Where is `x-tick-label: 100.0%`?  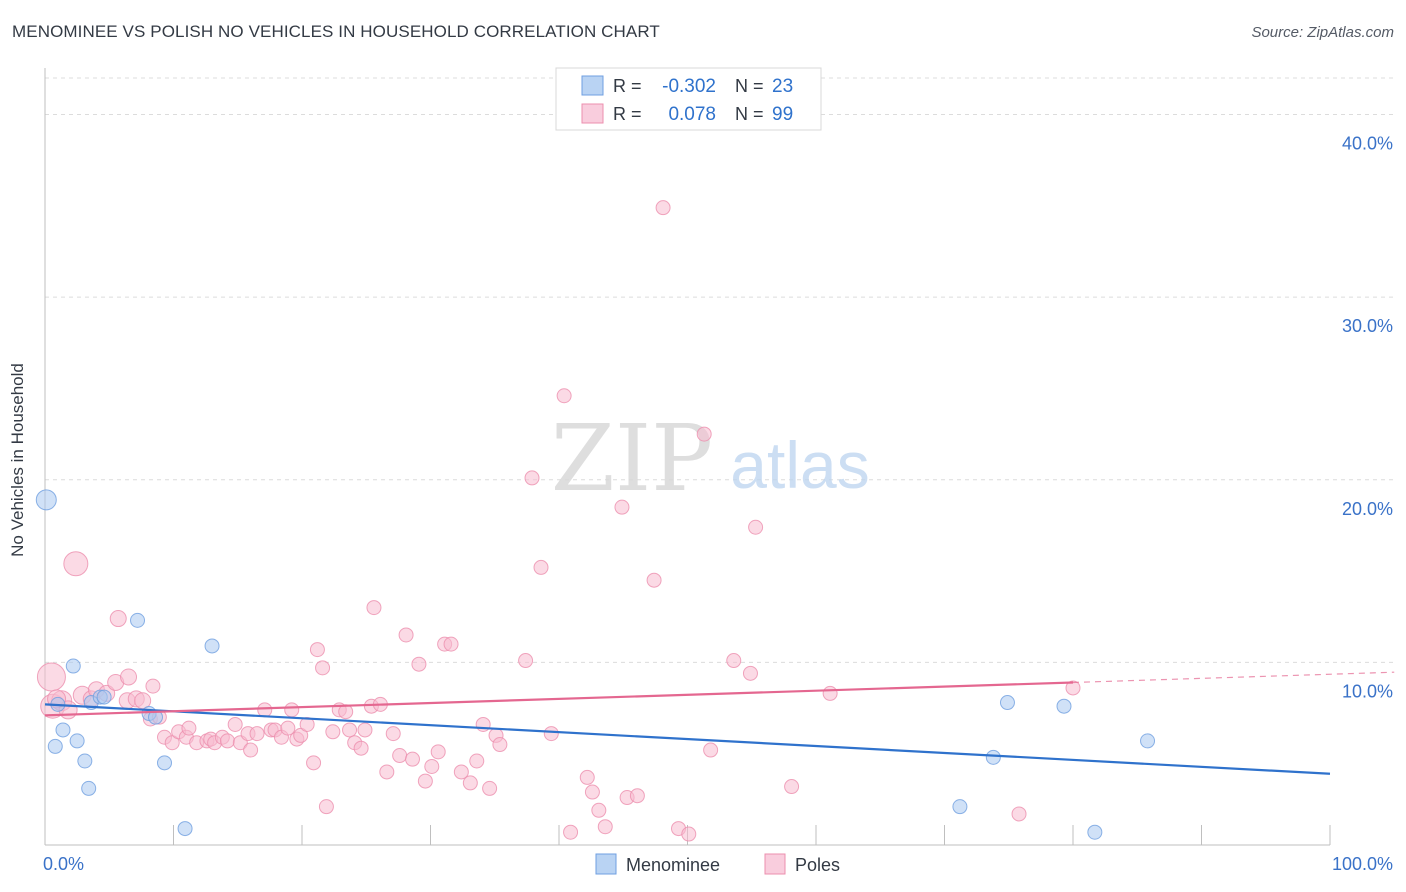
x-tick-label: 100.0% is located at coordinates (1362, 864).